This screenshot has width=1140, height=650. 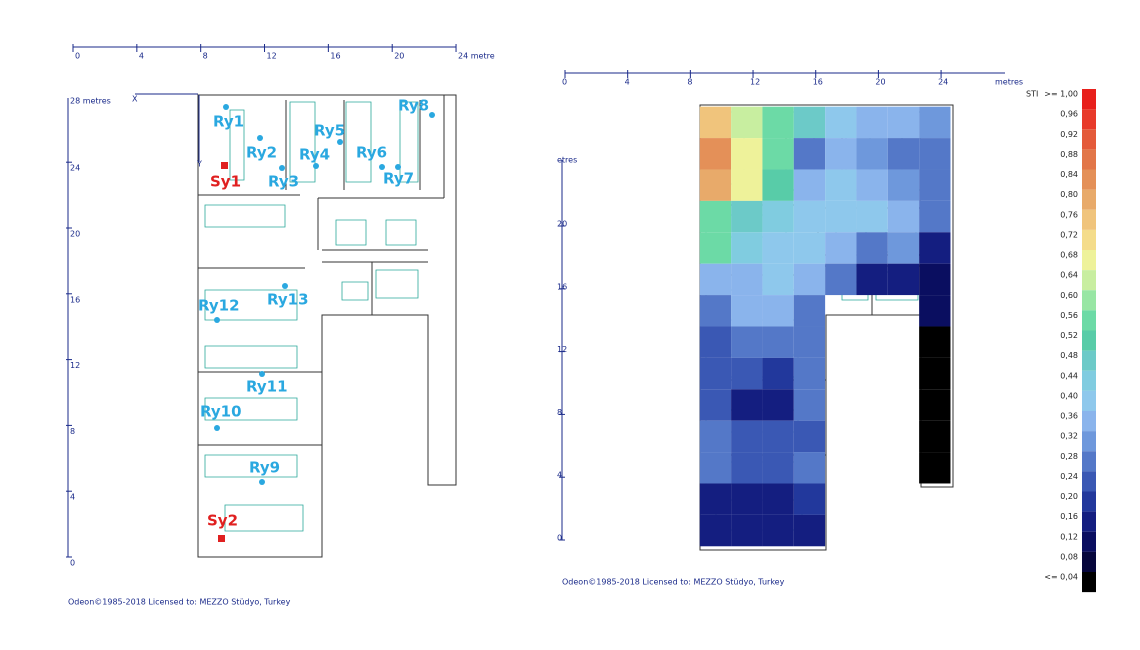 I want to click on legend-label: 0,48, so click(x=1069, y=355).